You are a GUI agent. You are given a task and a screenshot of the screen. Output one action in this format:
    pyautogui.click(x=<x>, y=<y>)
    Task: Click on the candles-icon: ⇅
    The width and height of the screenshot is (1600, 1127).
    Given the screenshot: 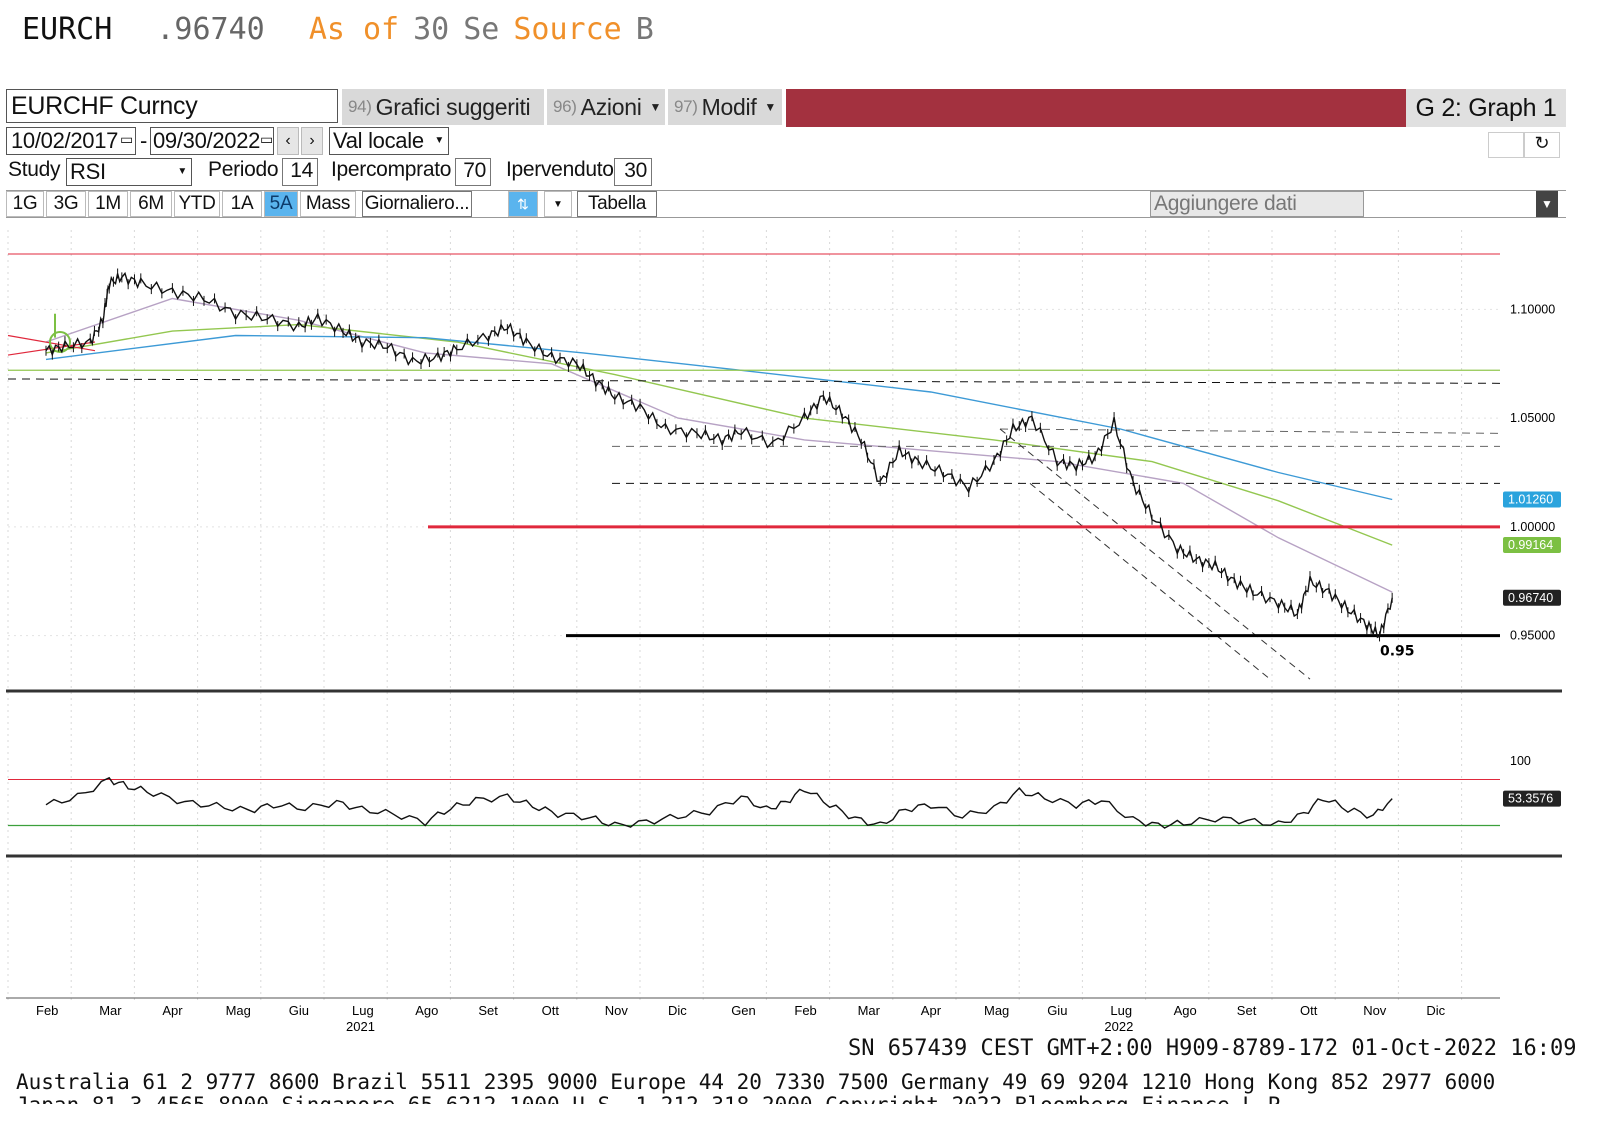 What is the action you would take?
    pyautogui.click(x=523, y=204)
    